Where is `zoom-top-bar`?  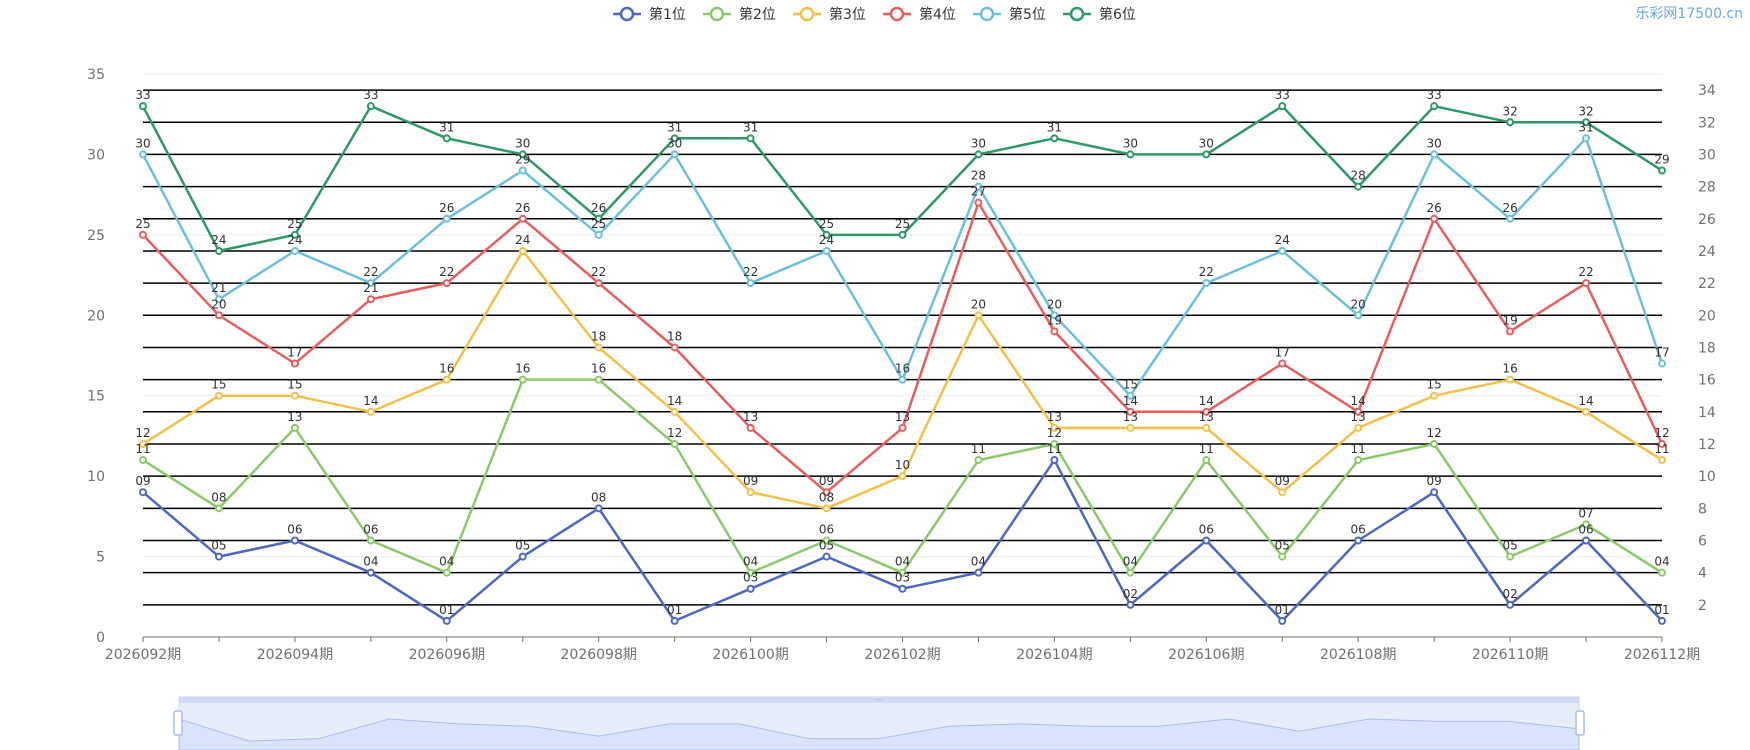
zoom-top-bar is located at coordinates (879, 700).